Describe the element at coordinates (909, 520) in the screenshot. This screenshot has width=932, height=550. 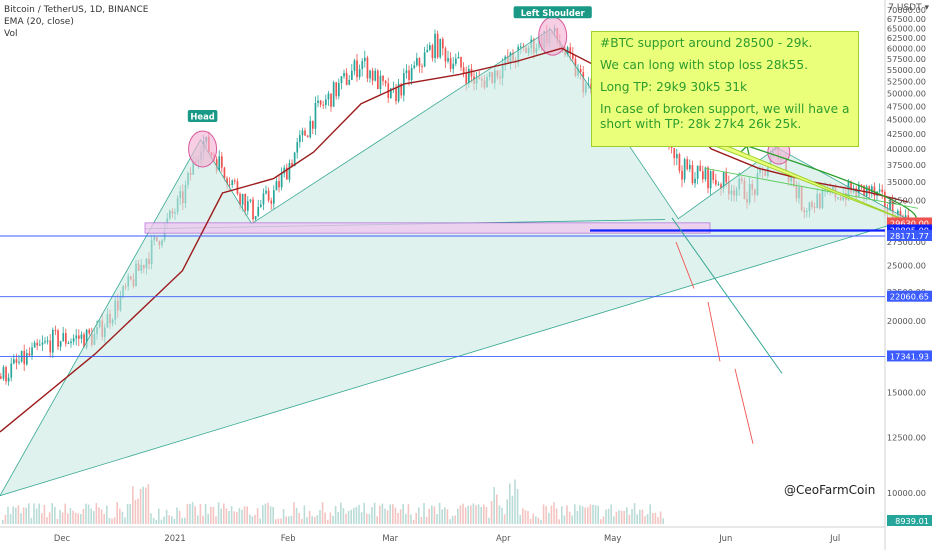
I see `price-label-bg` at that location.